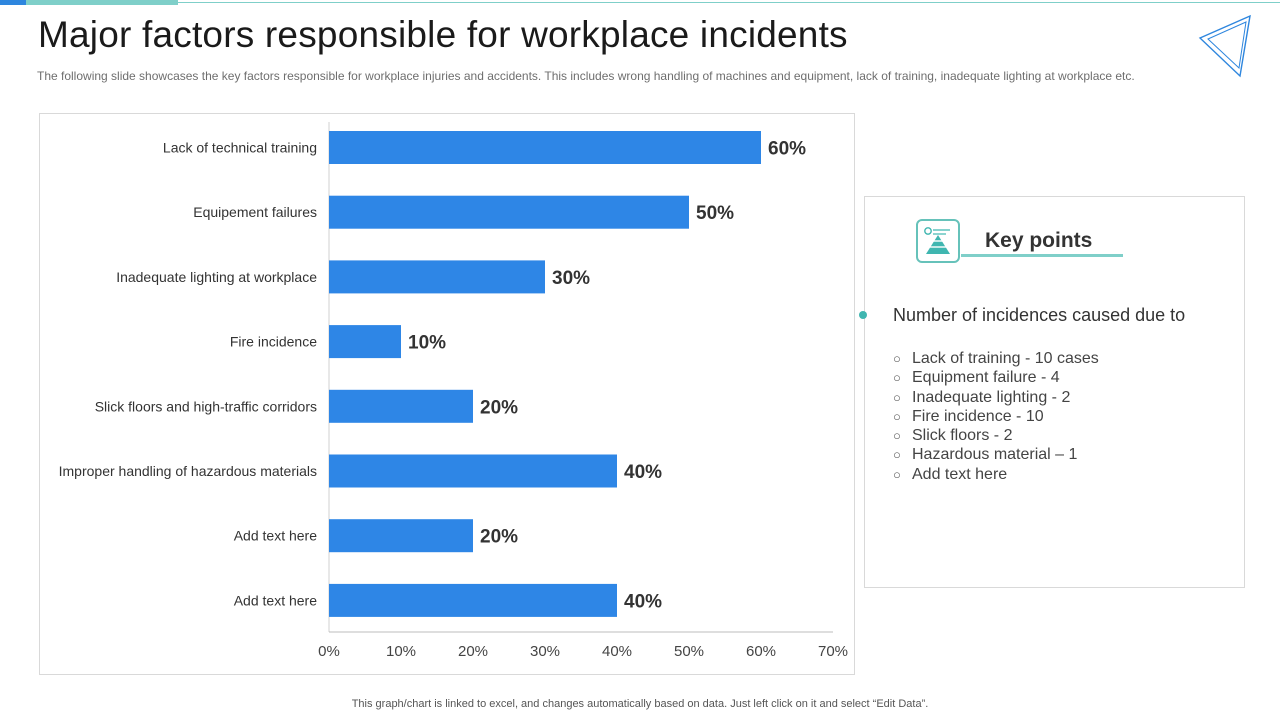 This screenshot has height=720, width=1280. I want to click on category-label: Inadequate lighting at workplace, so click(216, 277).